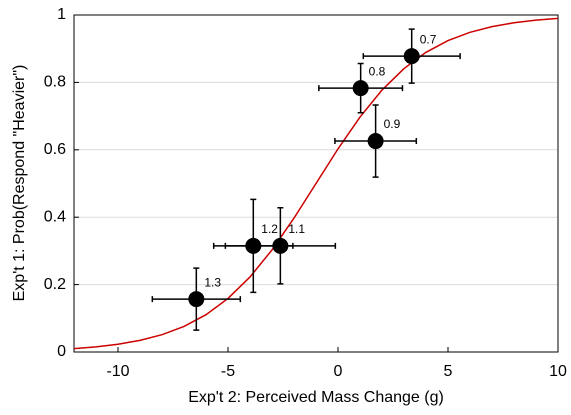  What do you see at coordinates (55, 284) in the screenshot?
I see `y-tick-label: 0.2` at bounding box center [55, 284].